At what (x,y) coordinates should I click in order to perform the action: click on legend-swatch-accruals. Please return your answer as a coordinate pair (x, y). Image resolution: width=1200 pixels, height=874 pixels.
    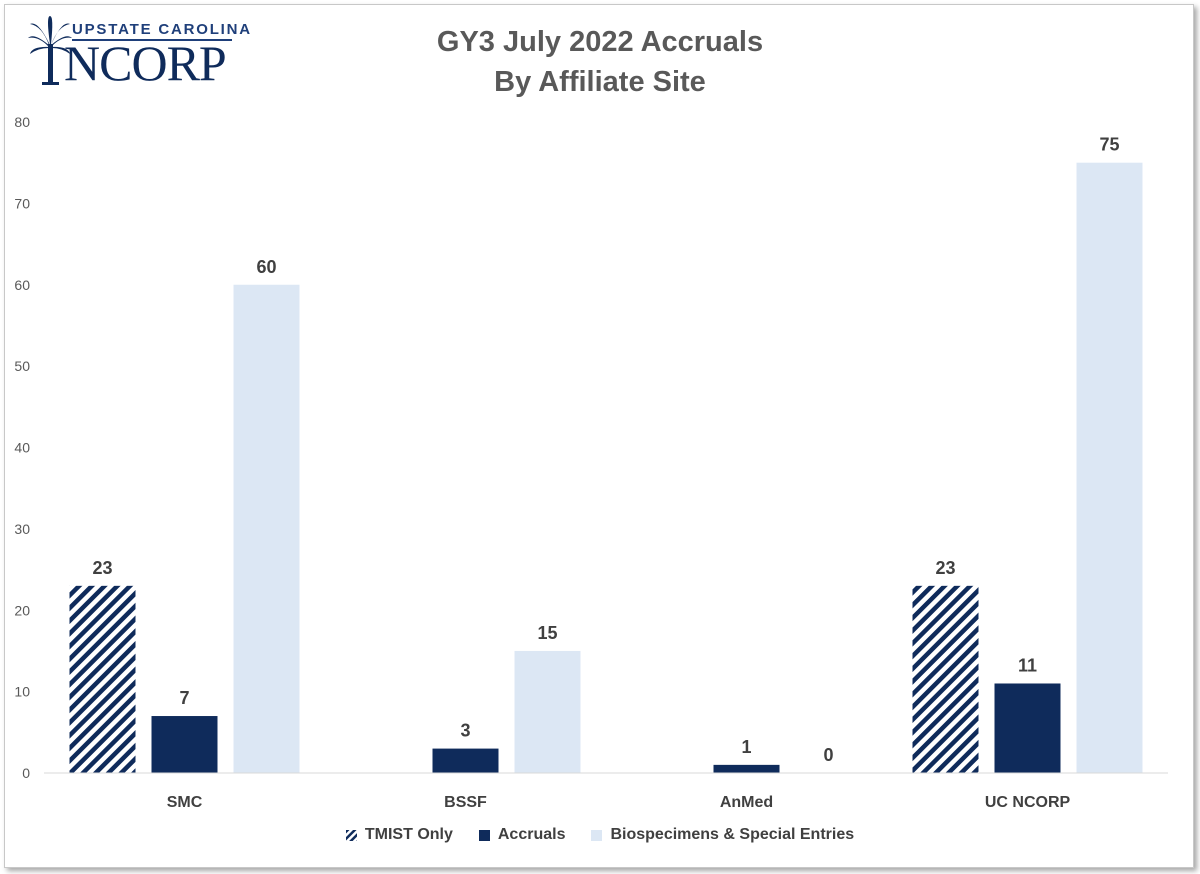
    Looking at the image, I should click on (484, 835).